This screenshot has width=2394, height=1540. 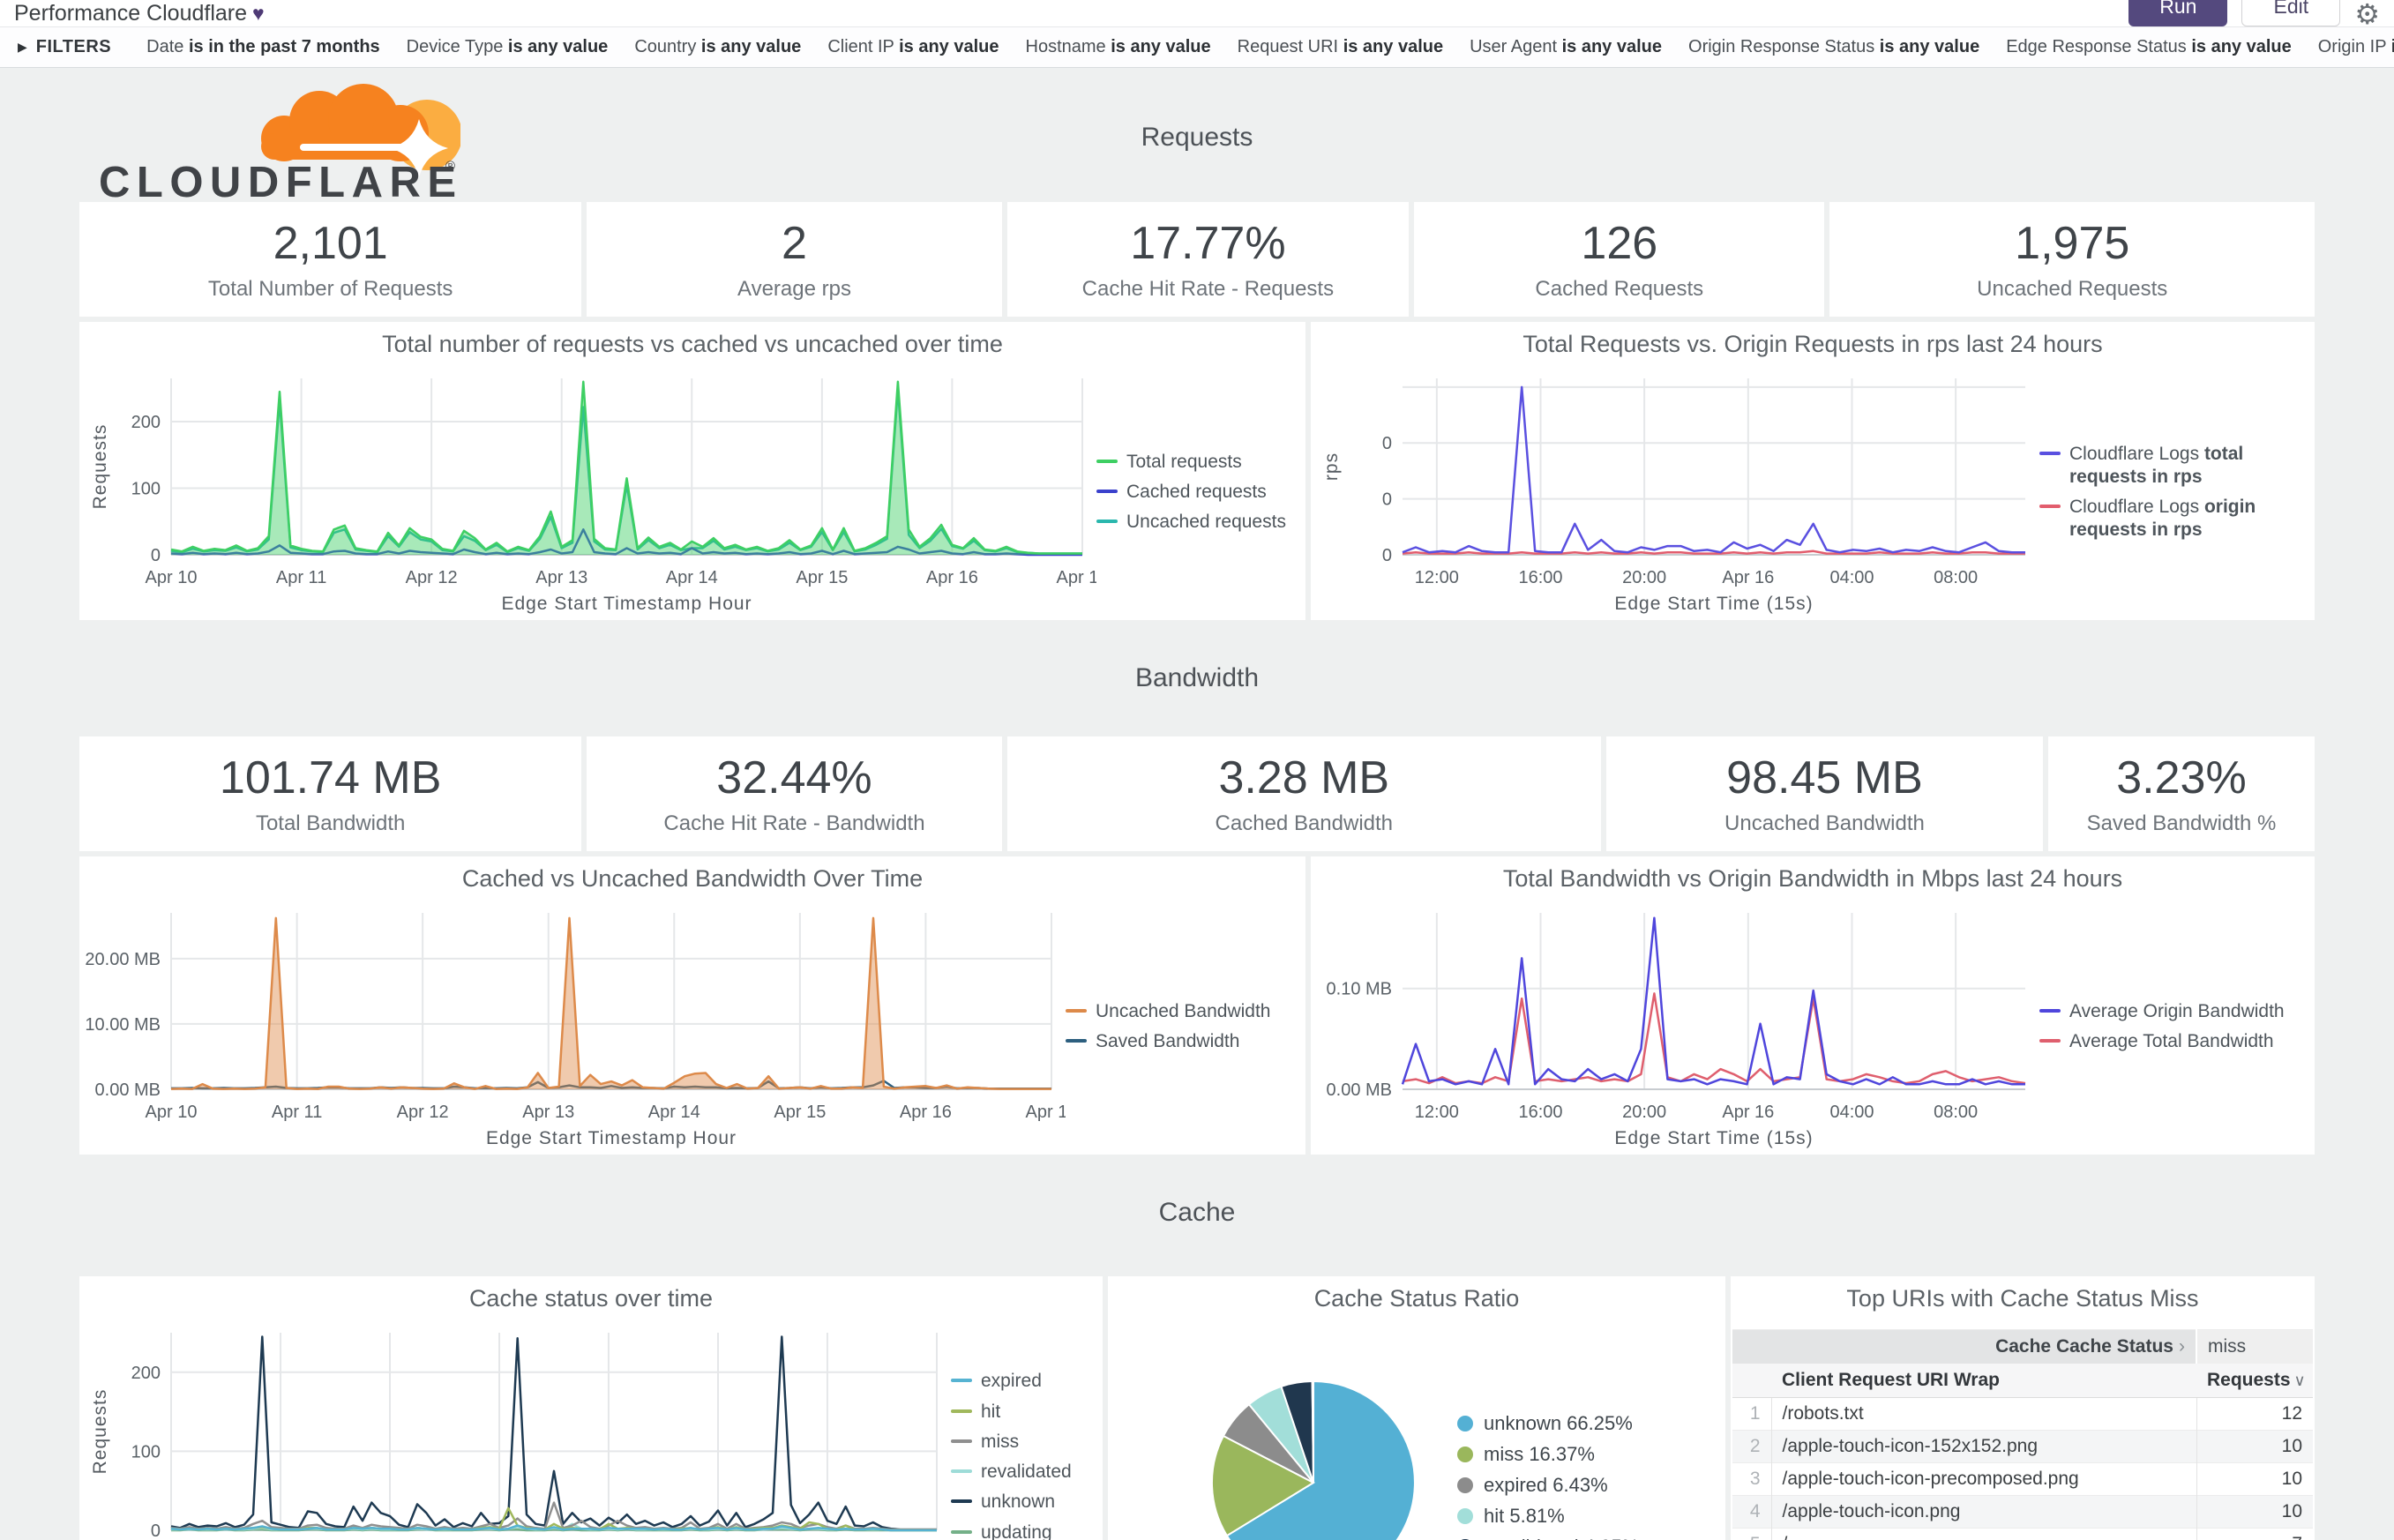 What do you see at coordinates (1983, 1381) in the screenshot?
I see `uri-column-header: Client Request URI Wrap` at bounding box center [1983, 1381].